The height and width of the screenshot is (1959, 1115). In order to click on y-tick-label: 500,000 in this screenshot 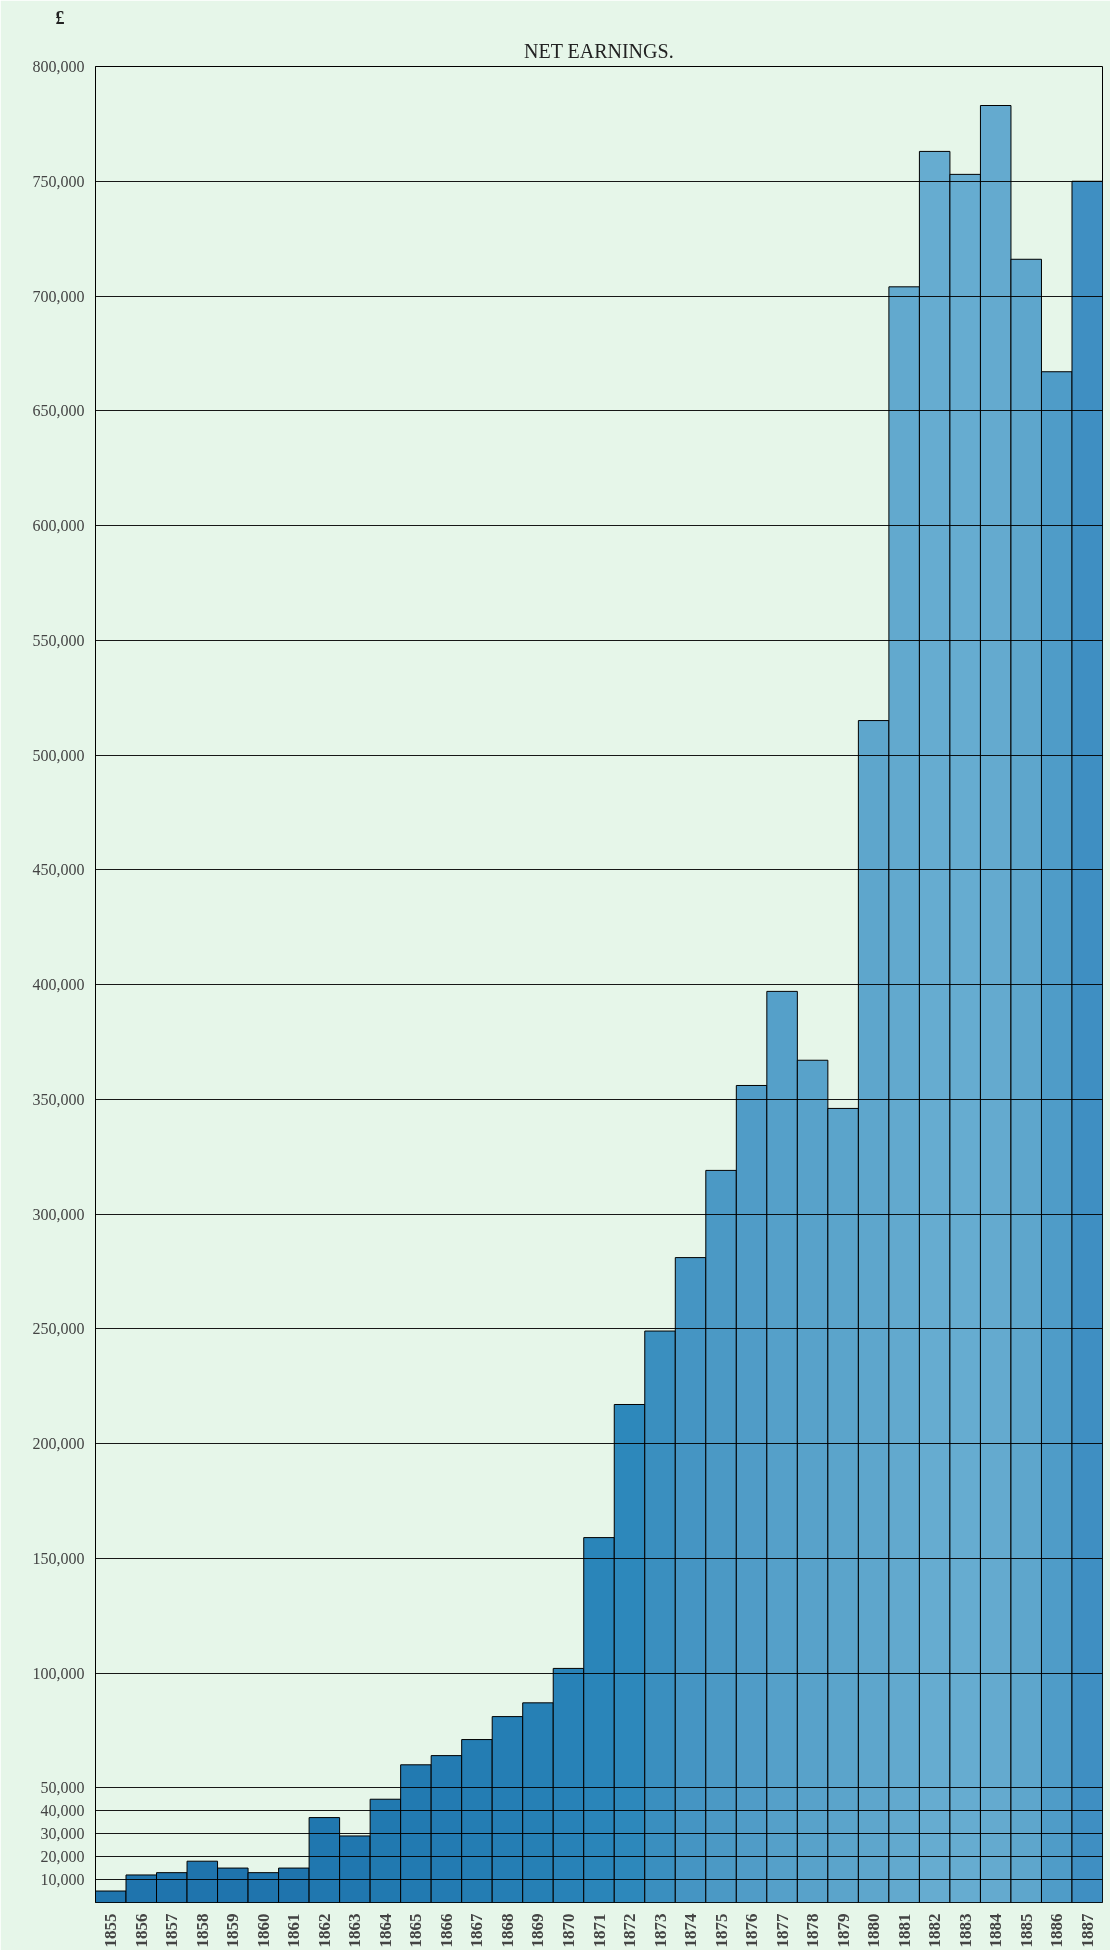, I will do `click(58, 755)`.